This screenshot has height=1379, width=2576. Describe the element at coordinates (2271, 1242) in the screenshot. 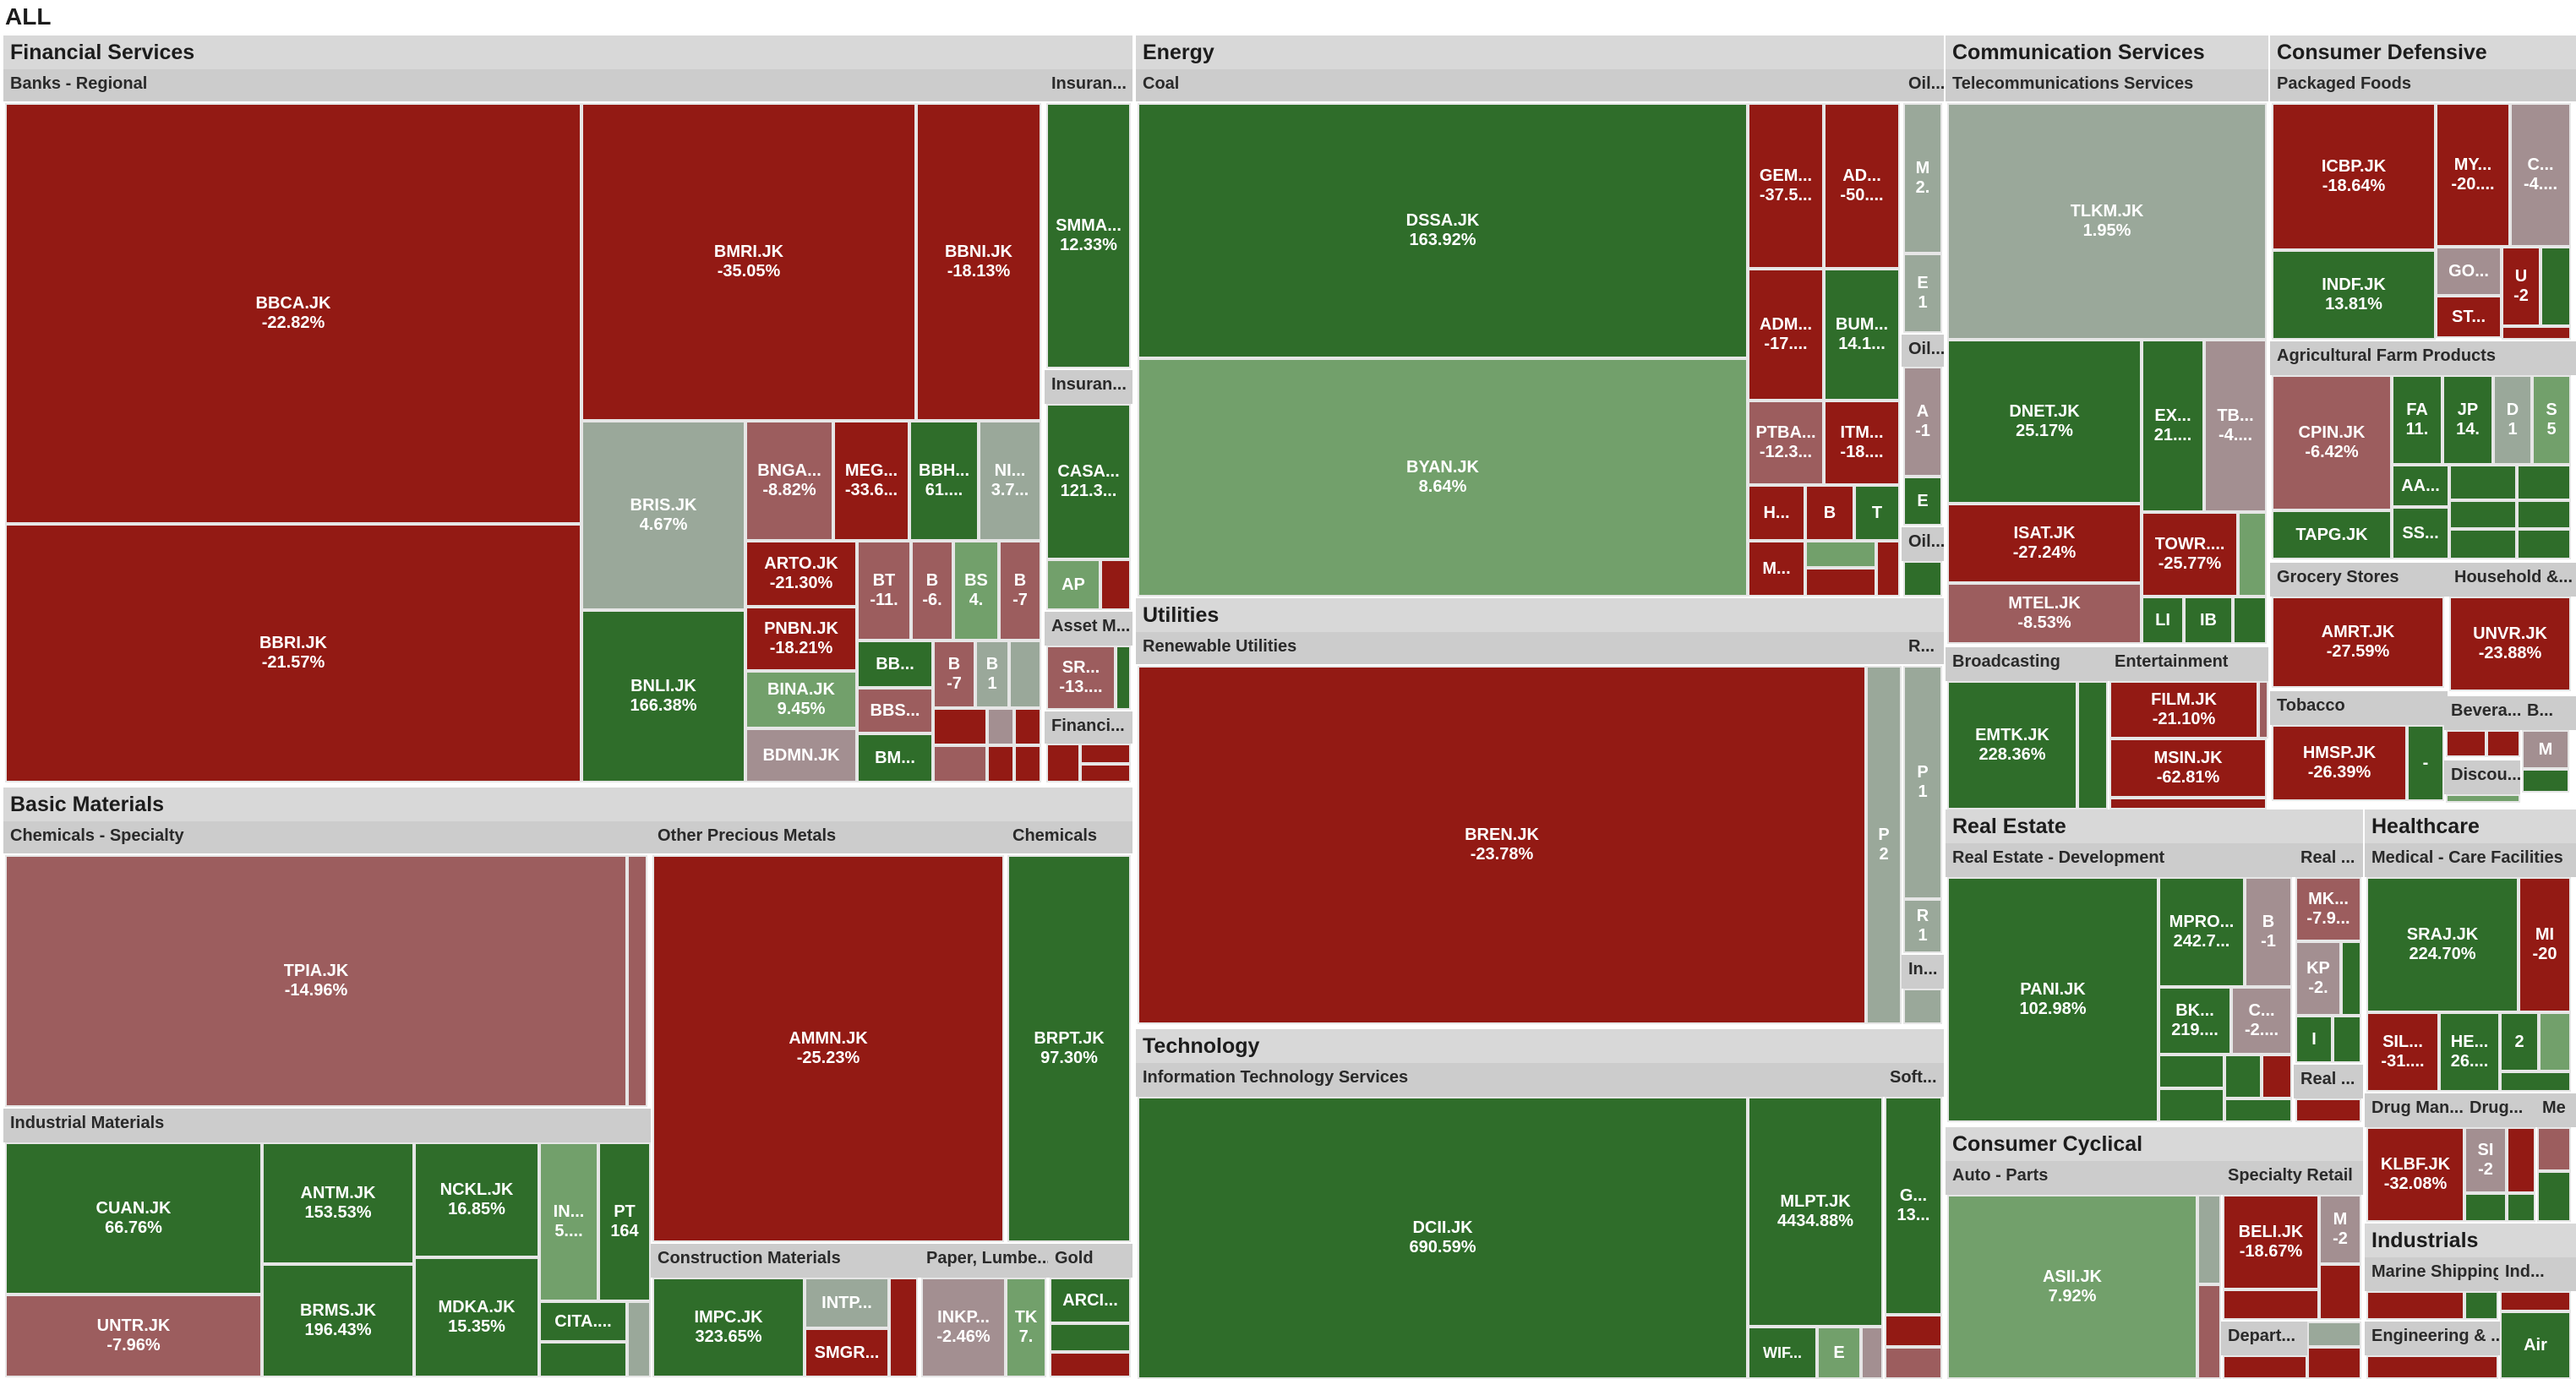

I see `stock-tile-beli-jk: BELI.JK -18.67%` at that location.